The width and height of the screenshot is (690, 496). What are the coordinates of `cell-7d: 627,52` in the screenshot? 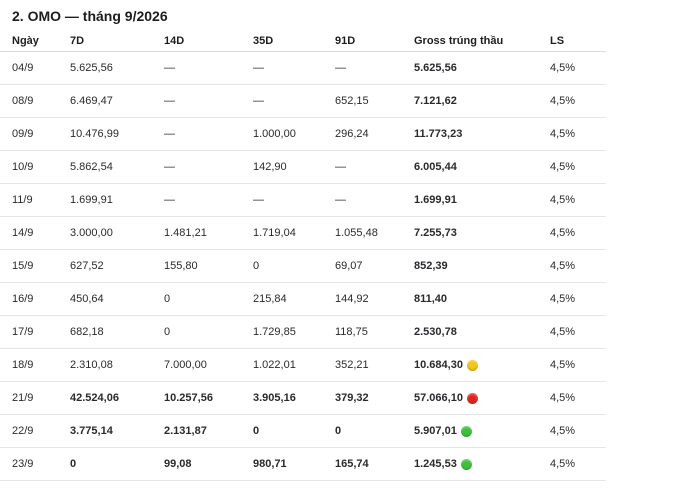 It's located at (105, 266).